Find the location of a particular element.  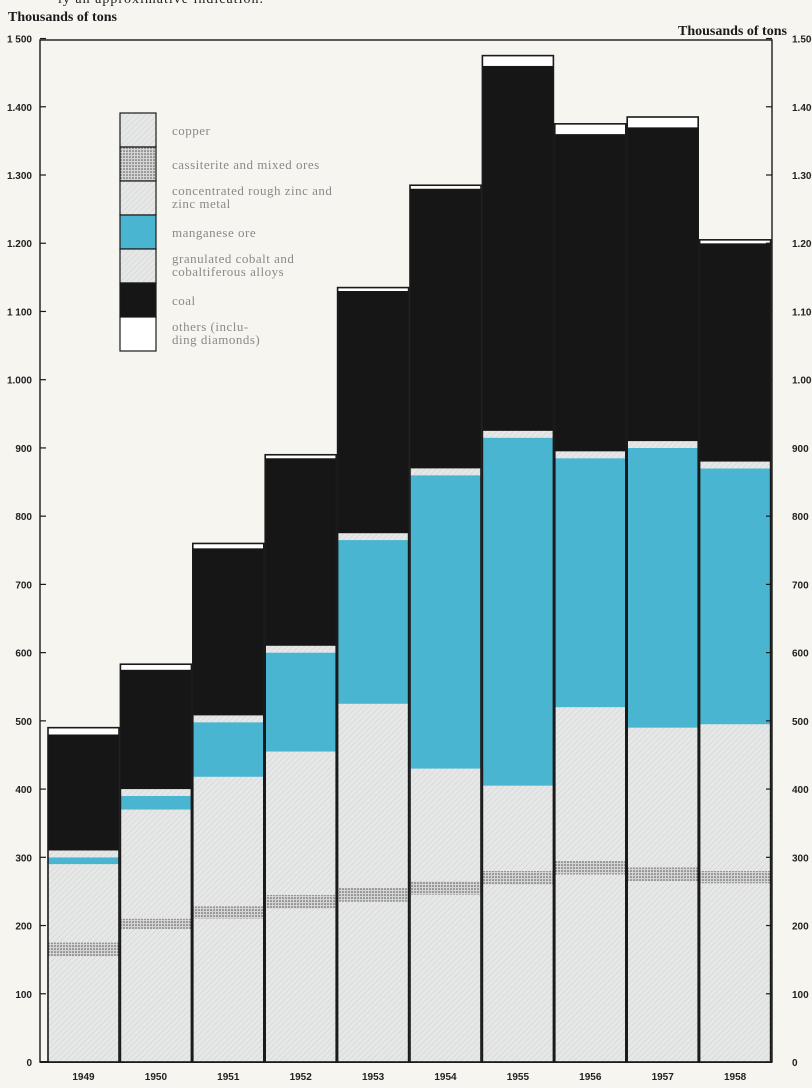

bar-segment-coal-1954 is located at coordinates (445, 328).